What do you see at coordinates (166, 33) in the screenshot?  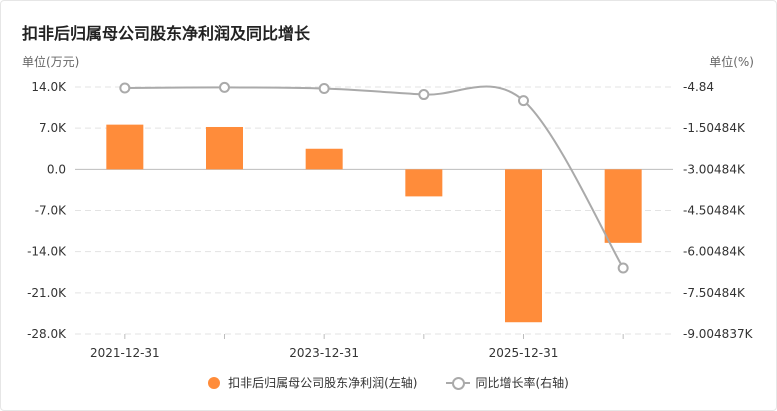 I see `chart-title: 扣非后归属母公司股东净利润及同比增长` at bounding box center [166, 33].